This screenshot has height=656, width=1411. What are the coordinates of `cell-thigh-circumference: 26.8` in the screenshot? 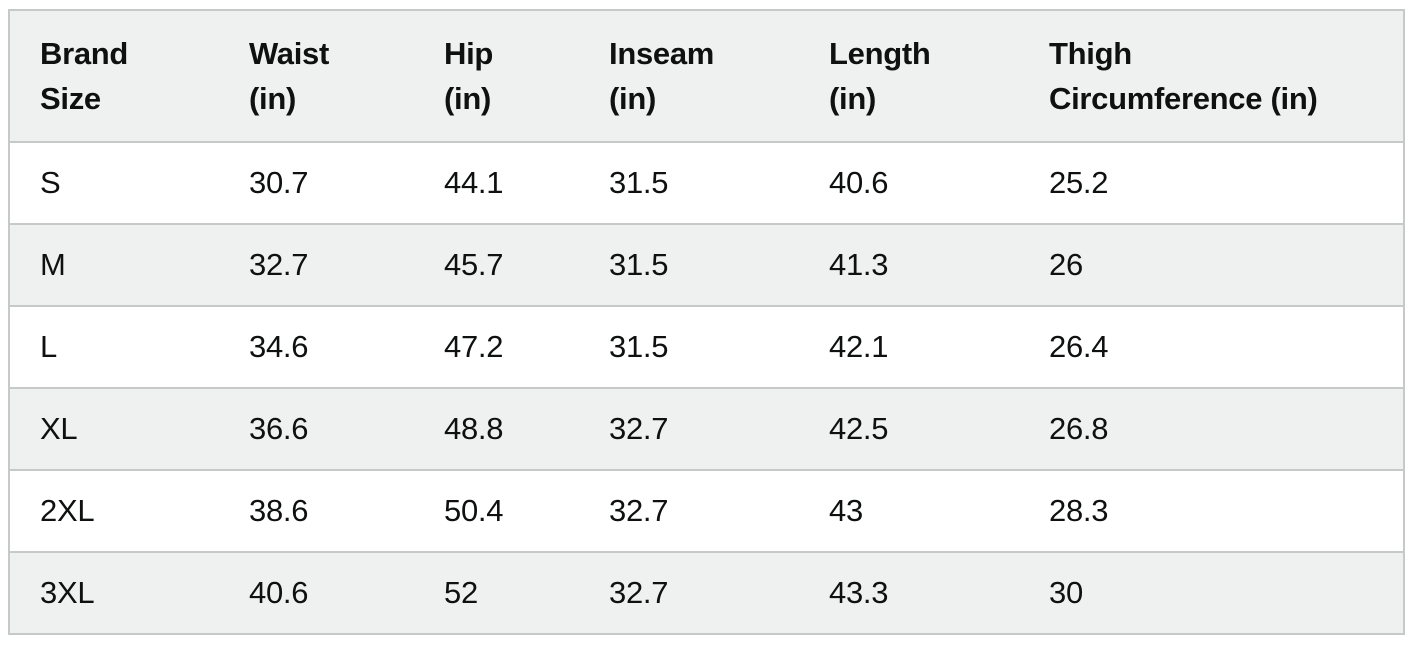 It's located at (1079, 428).